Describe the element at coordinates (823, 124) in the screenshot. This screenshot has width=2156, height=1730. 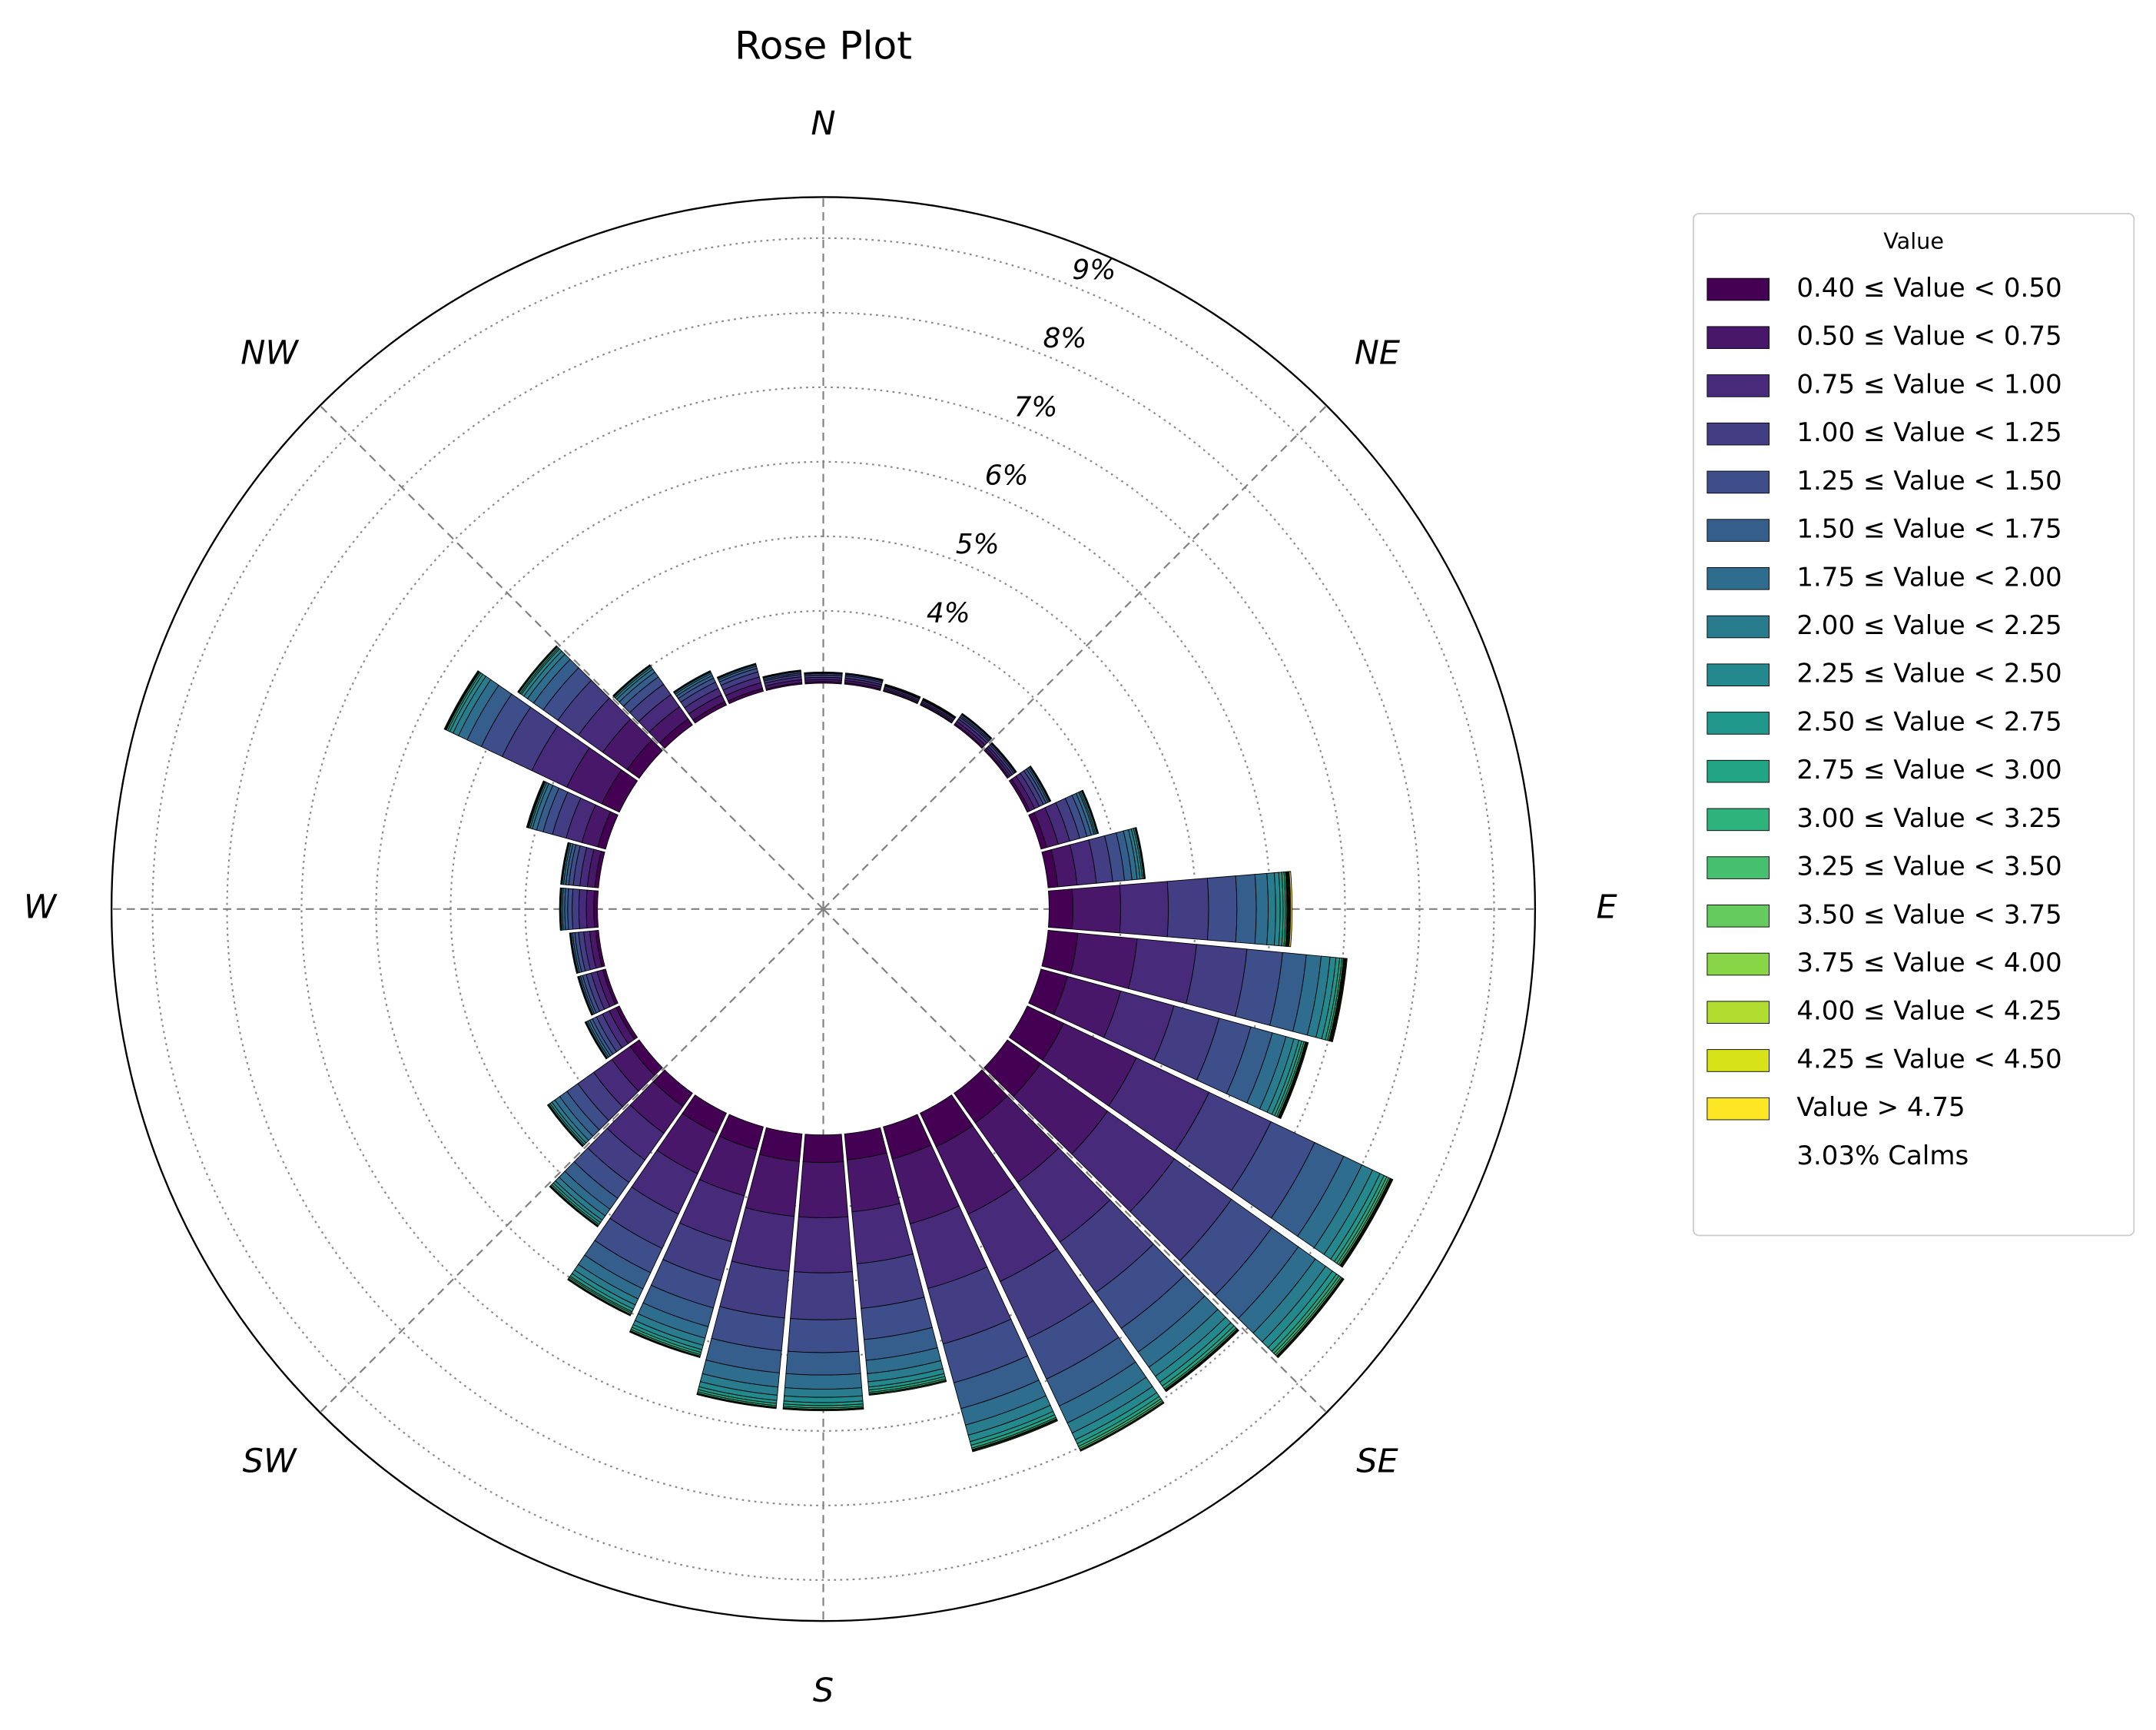
I see `compass-label: N` at that location.